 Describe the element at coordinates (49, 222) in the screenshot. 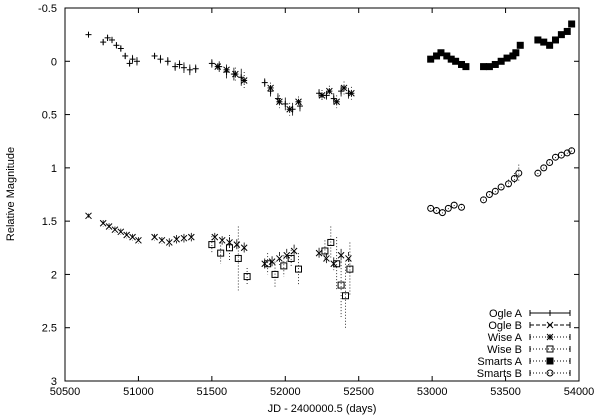

I see `y-tick-label: 1.5` at that location.